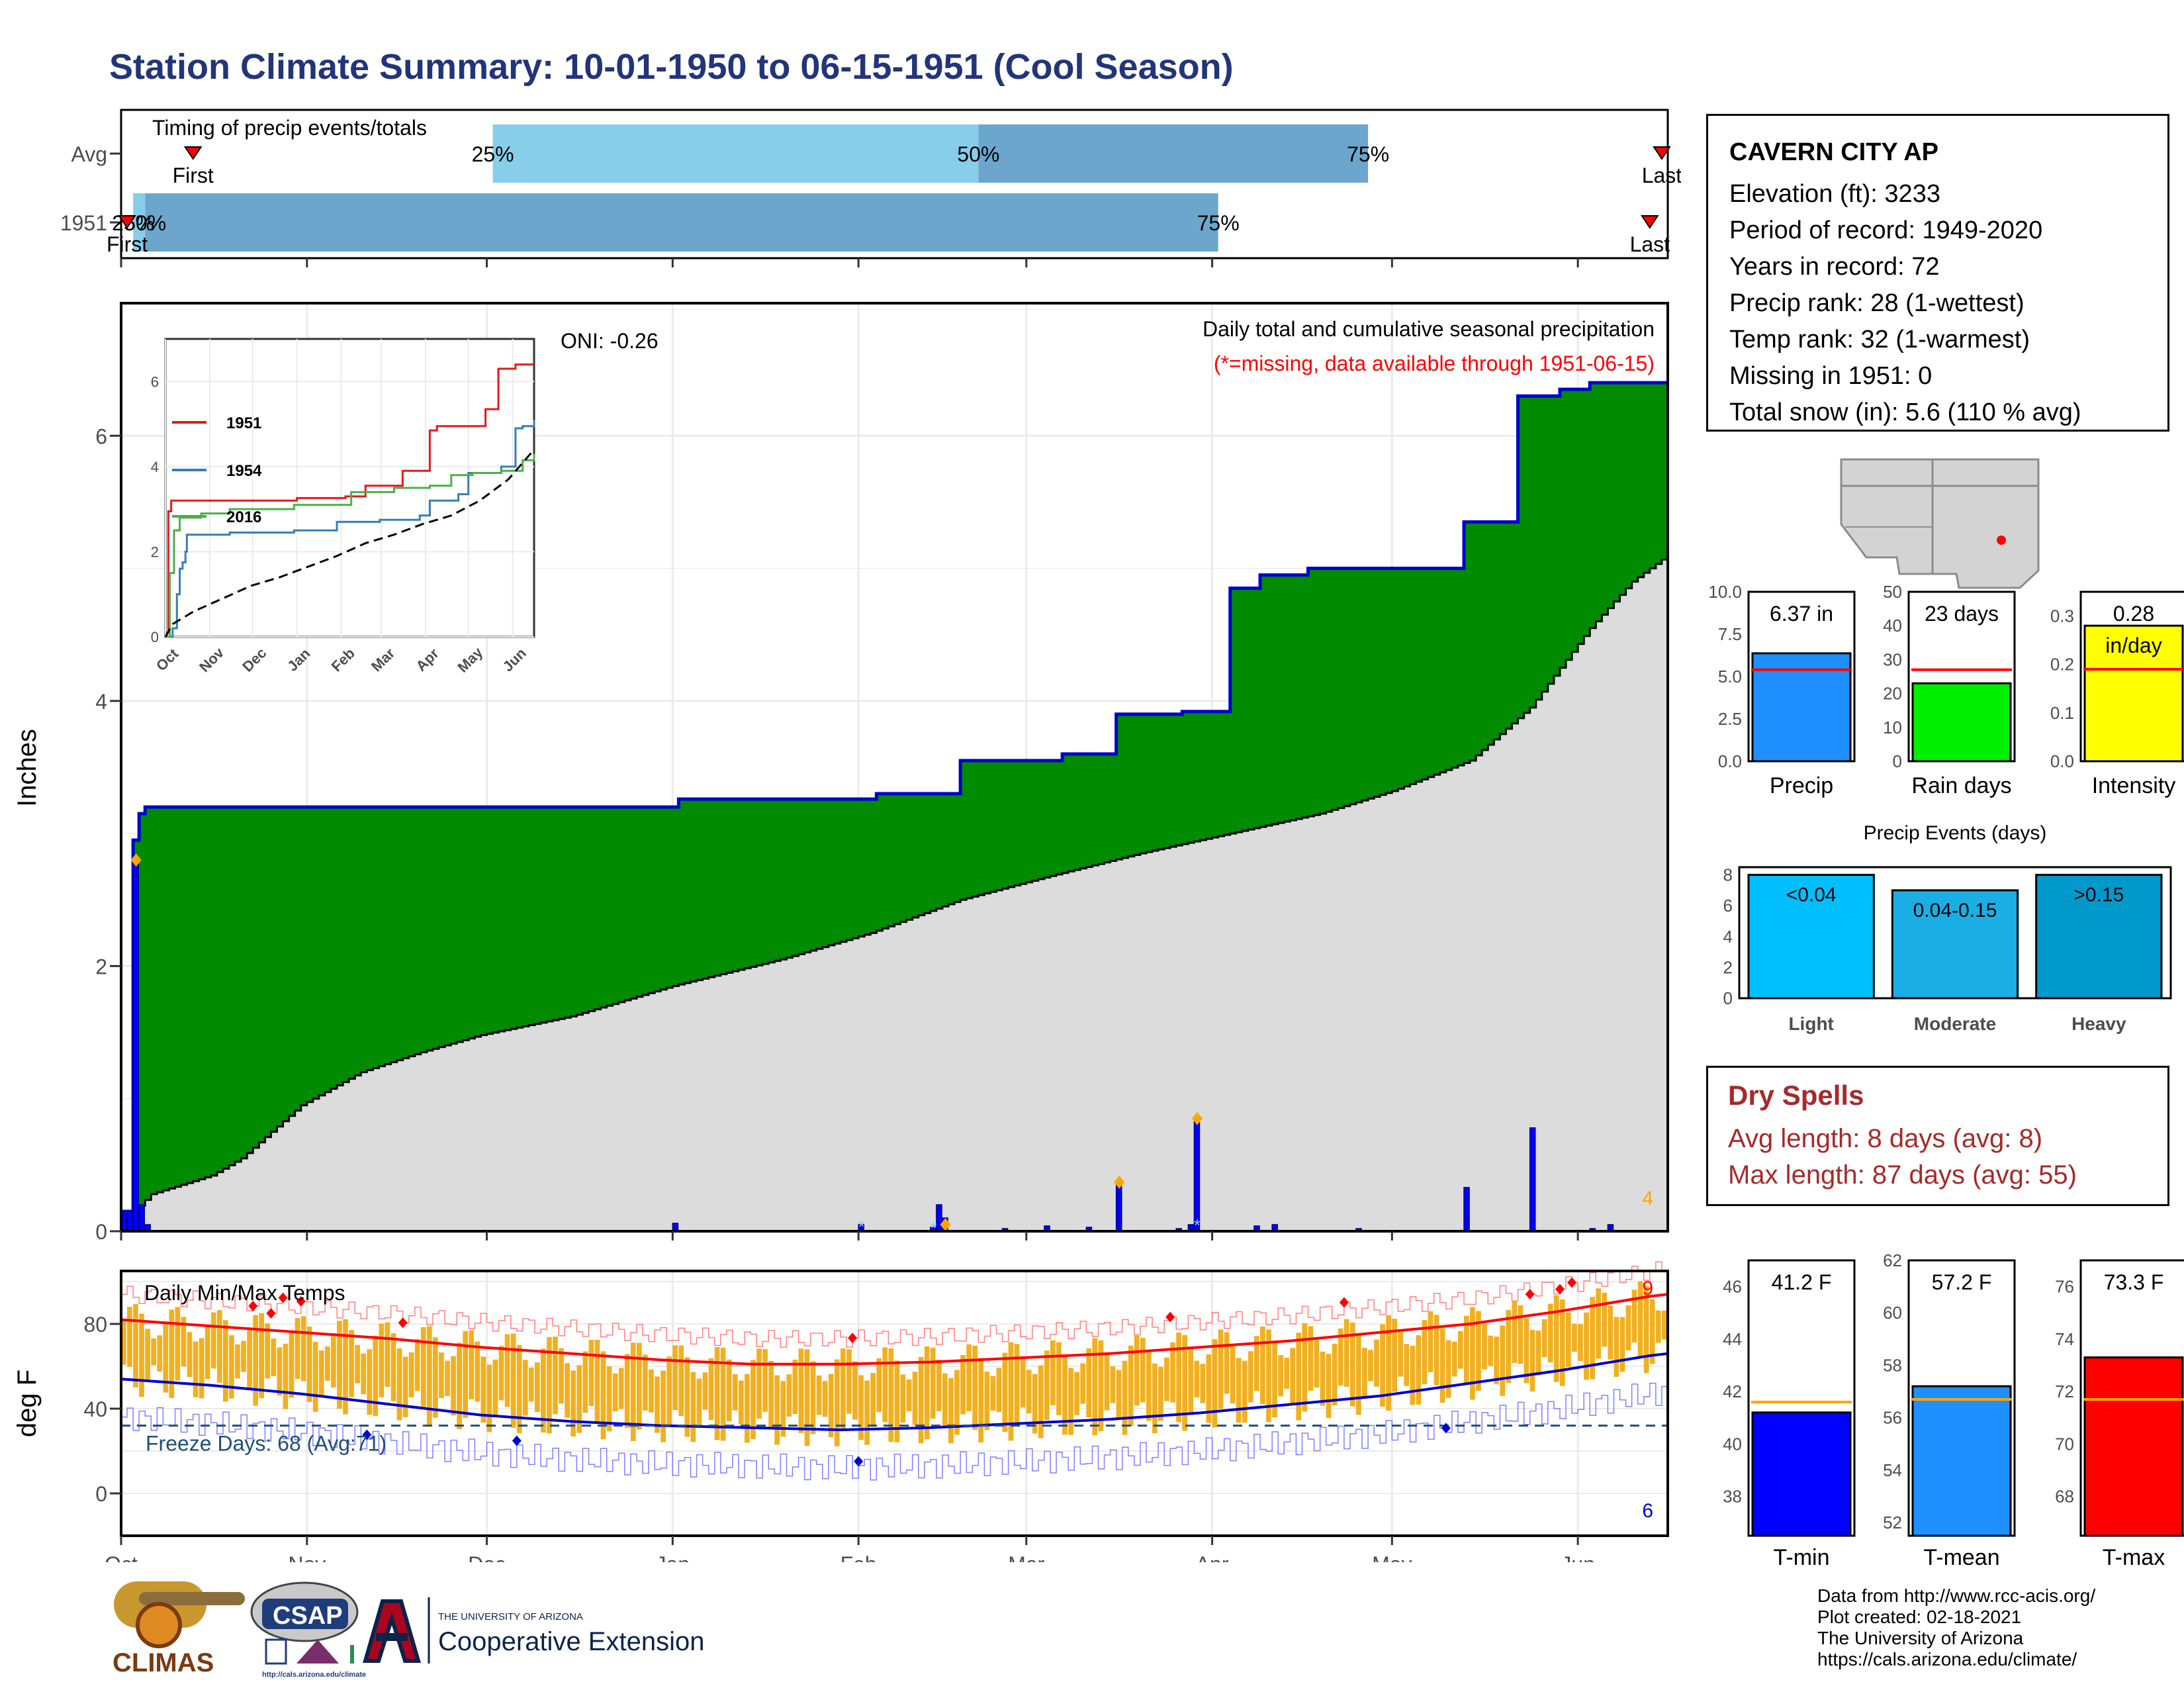 The height and width of the screenshot is (1688, 2184). What do you see at coordinates (571, 1641) in the screenshot?
I see `ua-logo-big-text: Cooperative Extension` at bounding box center [571, 1641].